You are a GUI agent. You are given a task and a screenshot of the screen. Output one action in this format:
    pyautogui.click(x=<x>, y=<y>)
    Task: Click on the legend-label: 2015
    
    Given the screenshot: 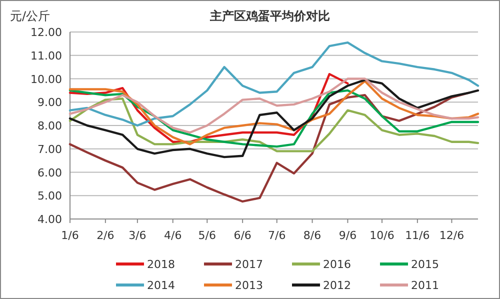 What is the action you would take?
    pyautogui.click(x=425, y=264)
    